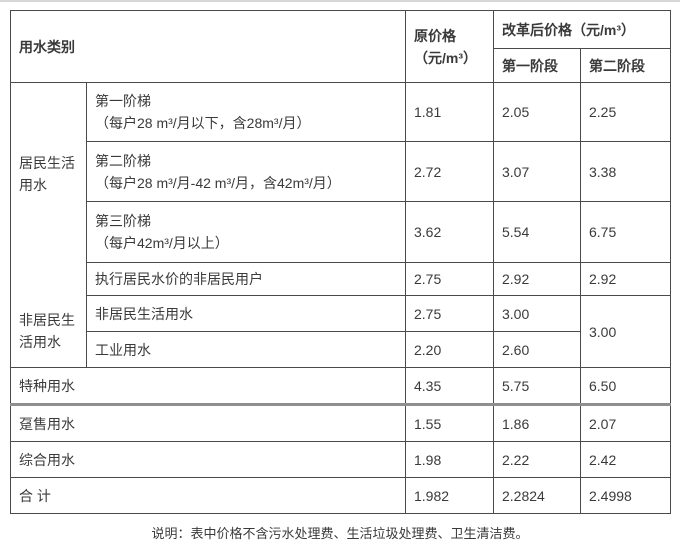  I want to click on cell-non-residential-stage2-merged: 3.00, so click(625, 331).